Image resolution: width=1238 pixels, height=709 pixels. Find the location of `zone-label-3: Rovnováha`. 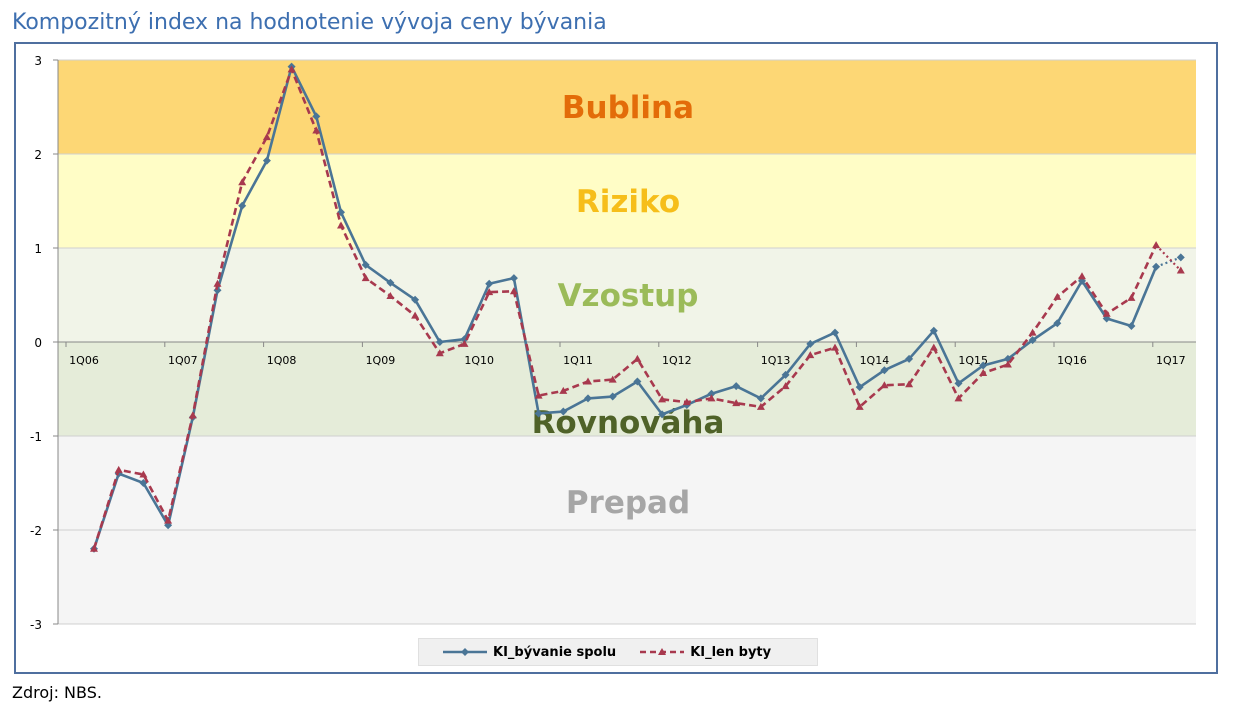

zone-label-3: Rovnováha is located at coordinates (628, 423).